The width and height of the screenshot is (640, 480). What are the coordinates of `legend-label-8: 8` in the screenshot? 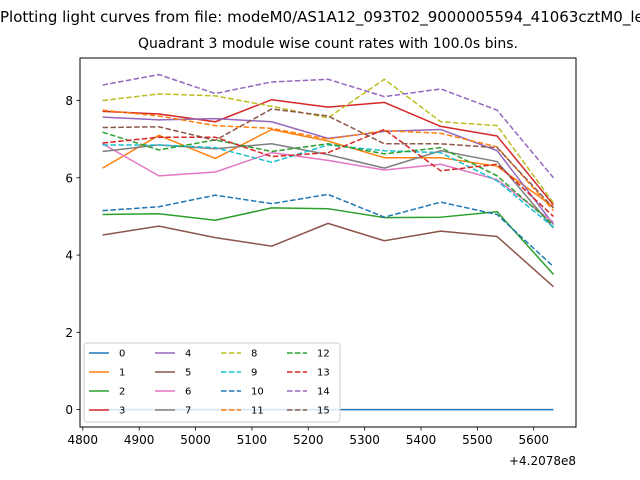 It's located at (254, 354).